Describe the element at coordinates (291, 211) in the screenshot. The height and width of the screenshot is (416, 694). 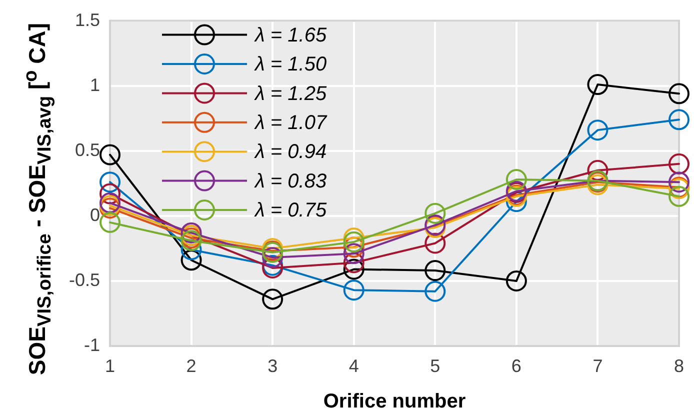
I see `legend-label: λ = 0.75` at that location.